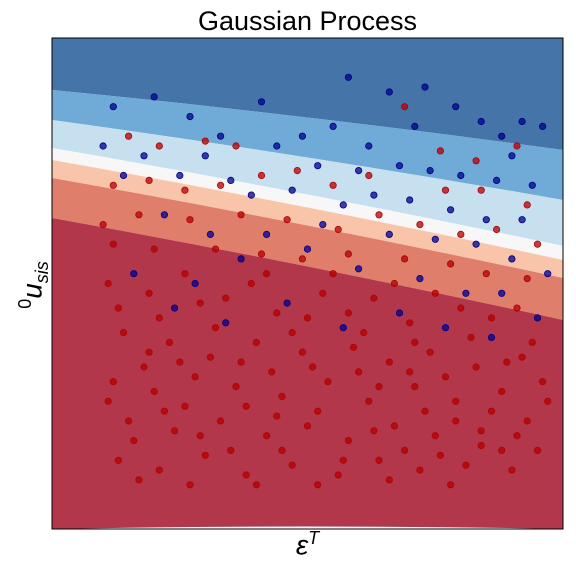 This screenshot has height=576, width=576. I want to click on contour-band-top, so click(327, 74).